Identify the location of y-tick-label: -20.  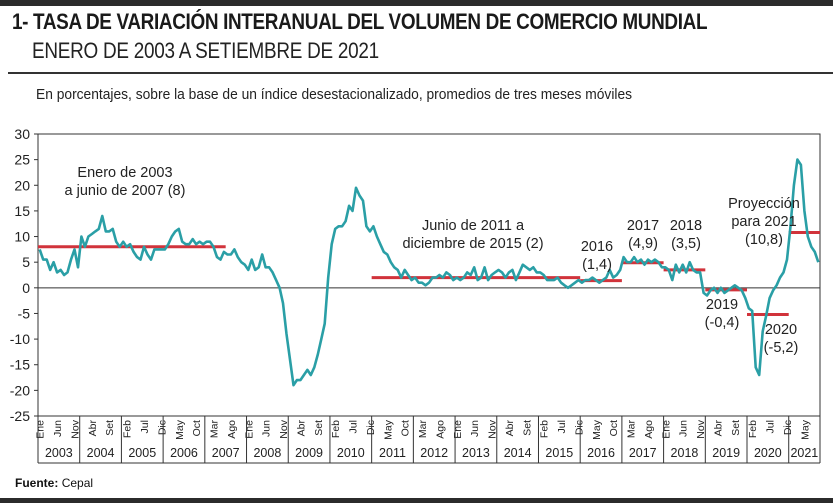
(20, 390).